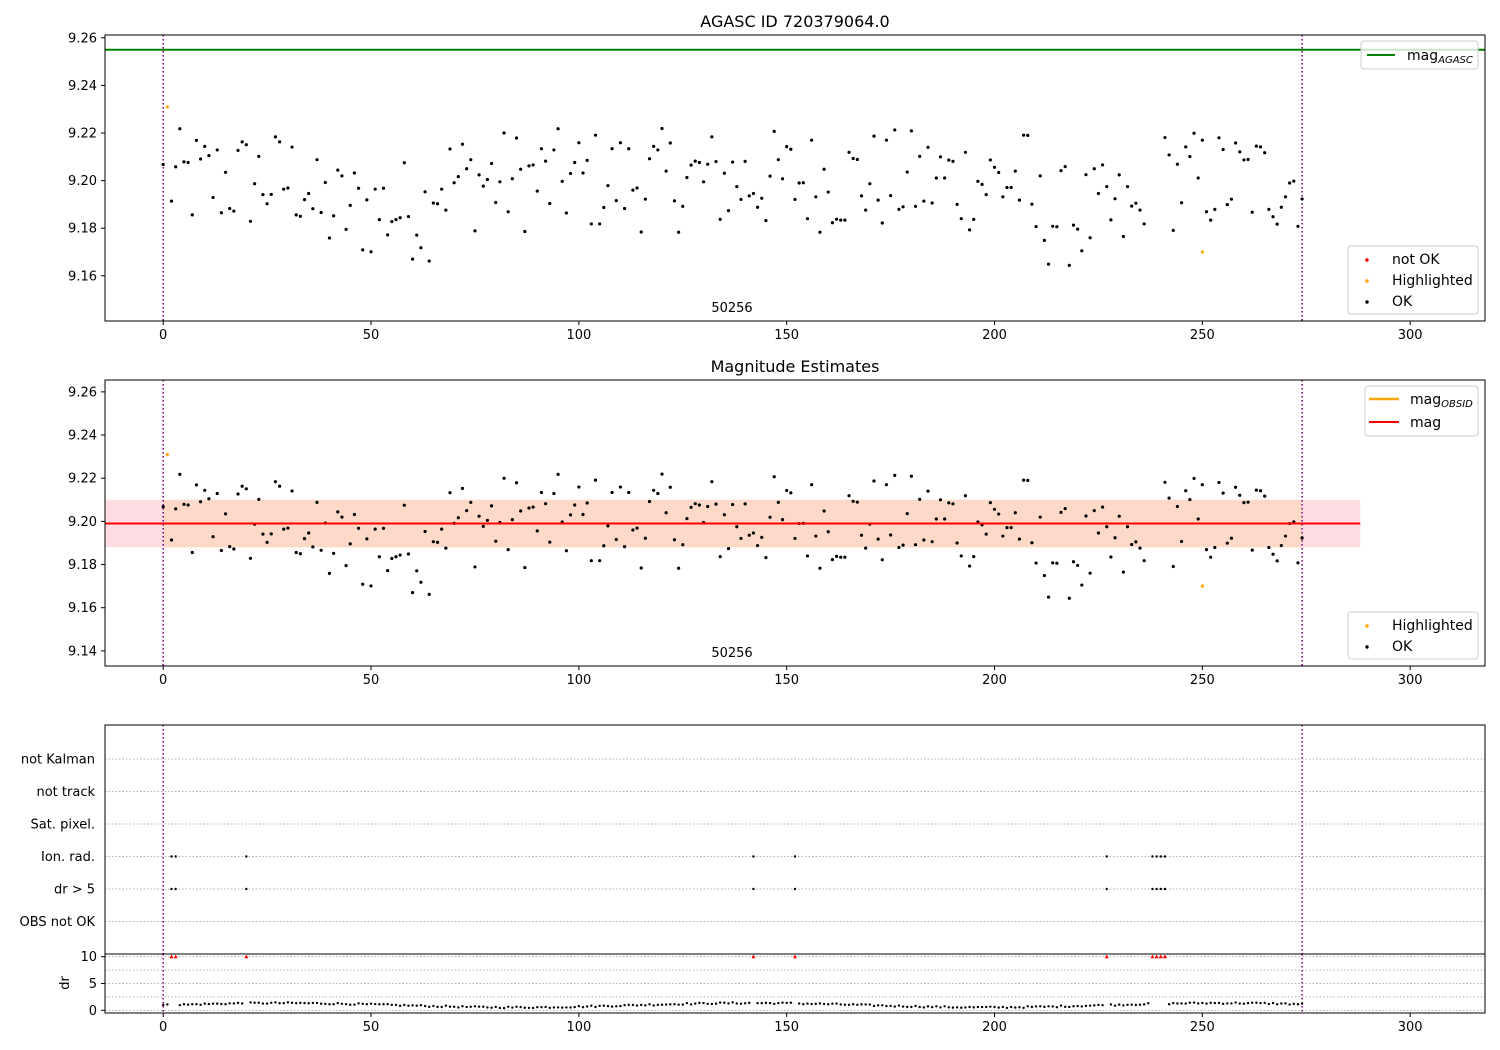 The height and width of the screenshot is (1050, 1500). What do you see at coordinates (246, 956) in the screenshot?
I see `dr-clipped-marker` at bounding box center [246, 956].